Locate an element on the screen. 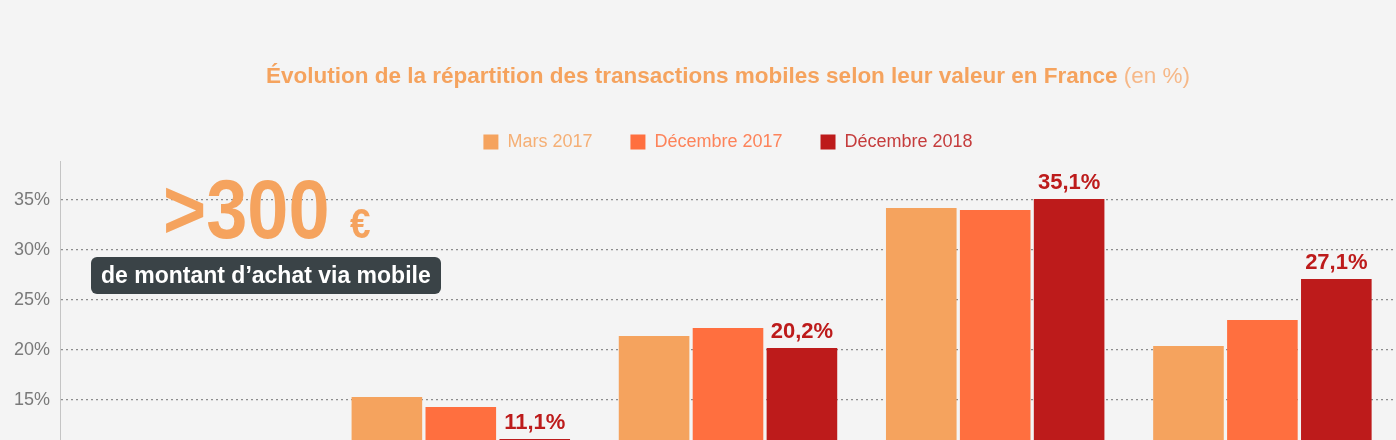  chart-subtitle: (en %) is located at coordinates (1156, 75).